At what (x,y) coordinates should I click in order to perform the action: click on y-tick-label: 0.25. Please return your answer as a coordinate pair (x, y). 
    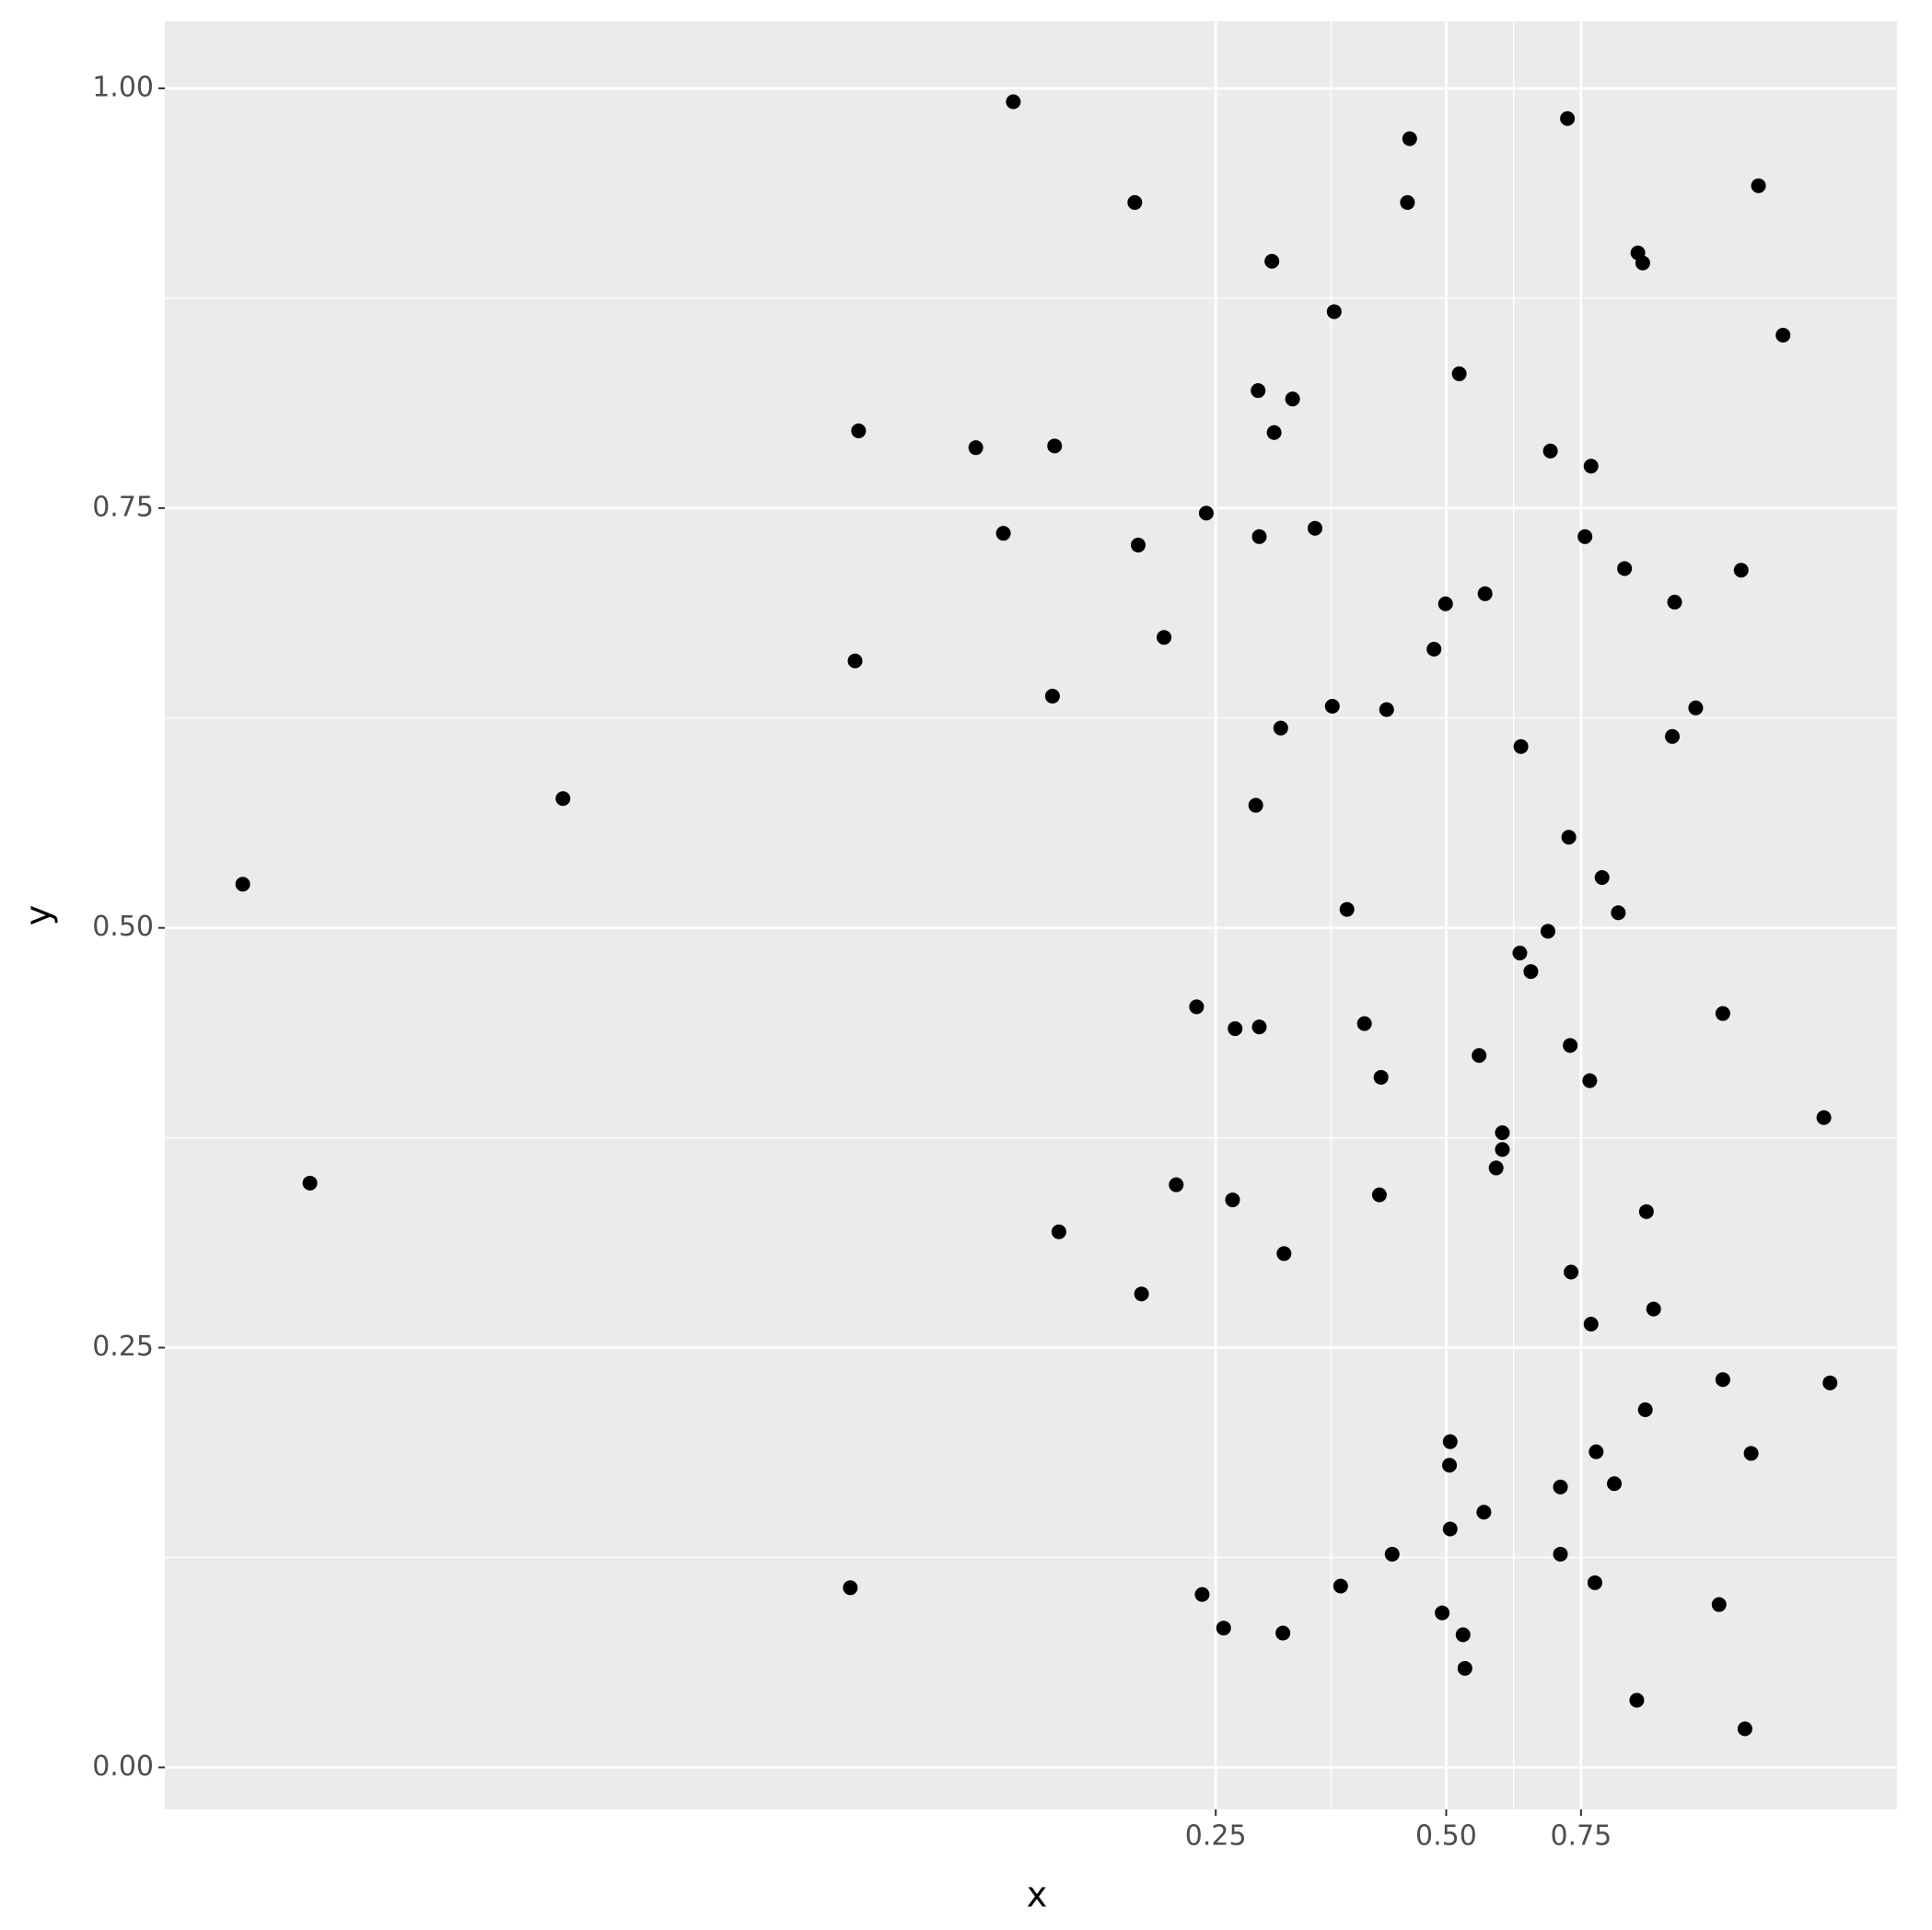
    Looking at the image, I should click on (123, 1347).